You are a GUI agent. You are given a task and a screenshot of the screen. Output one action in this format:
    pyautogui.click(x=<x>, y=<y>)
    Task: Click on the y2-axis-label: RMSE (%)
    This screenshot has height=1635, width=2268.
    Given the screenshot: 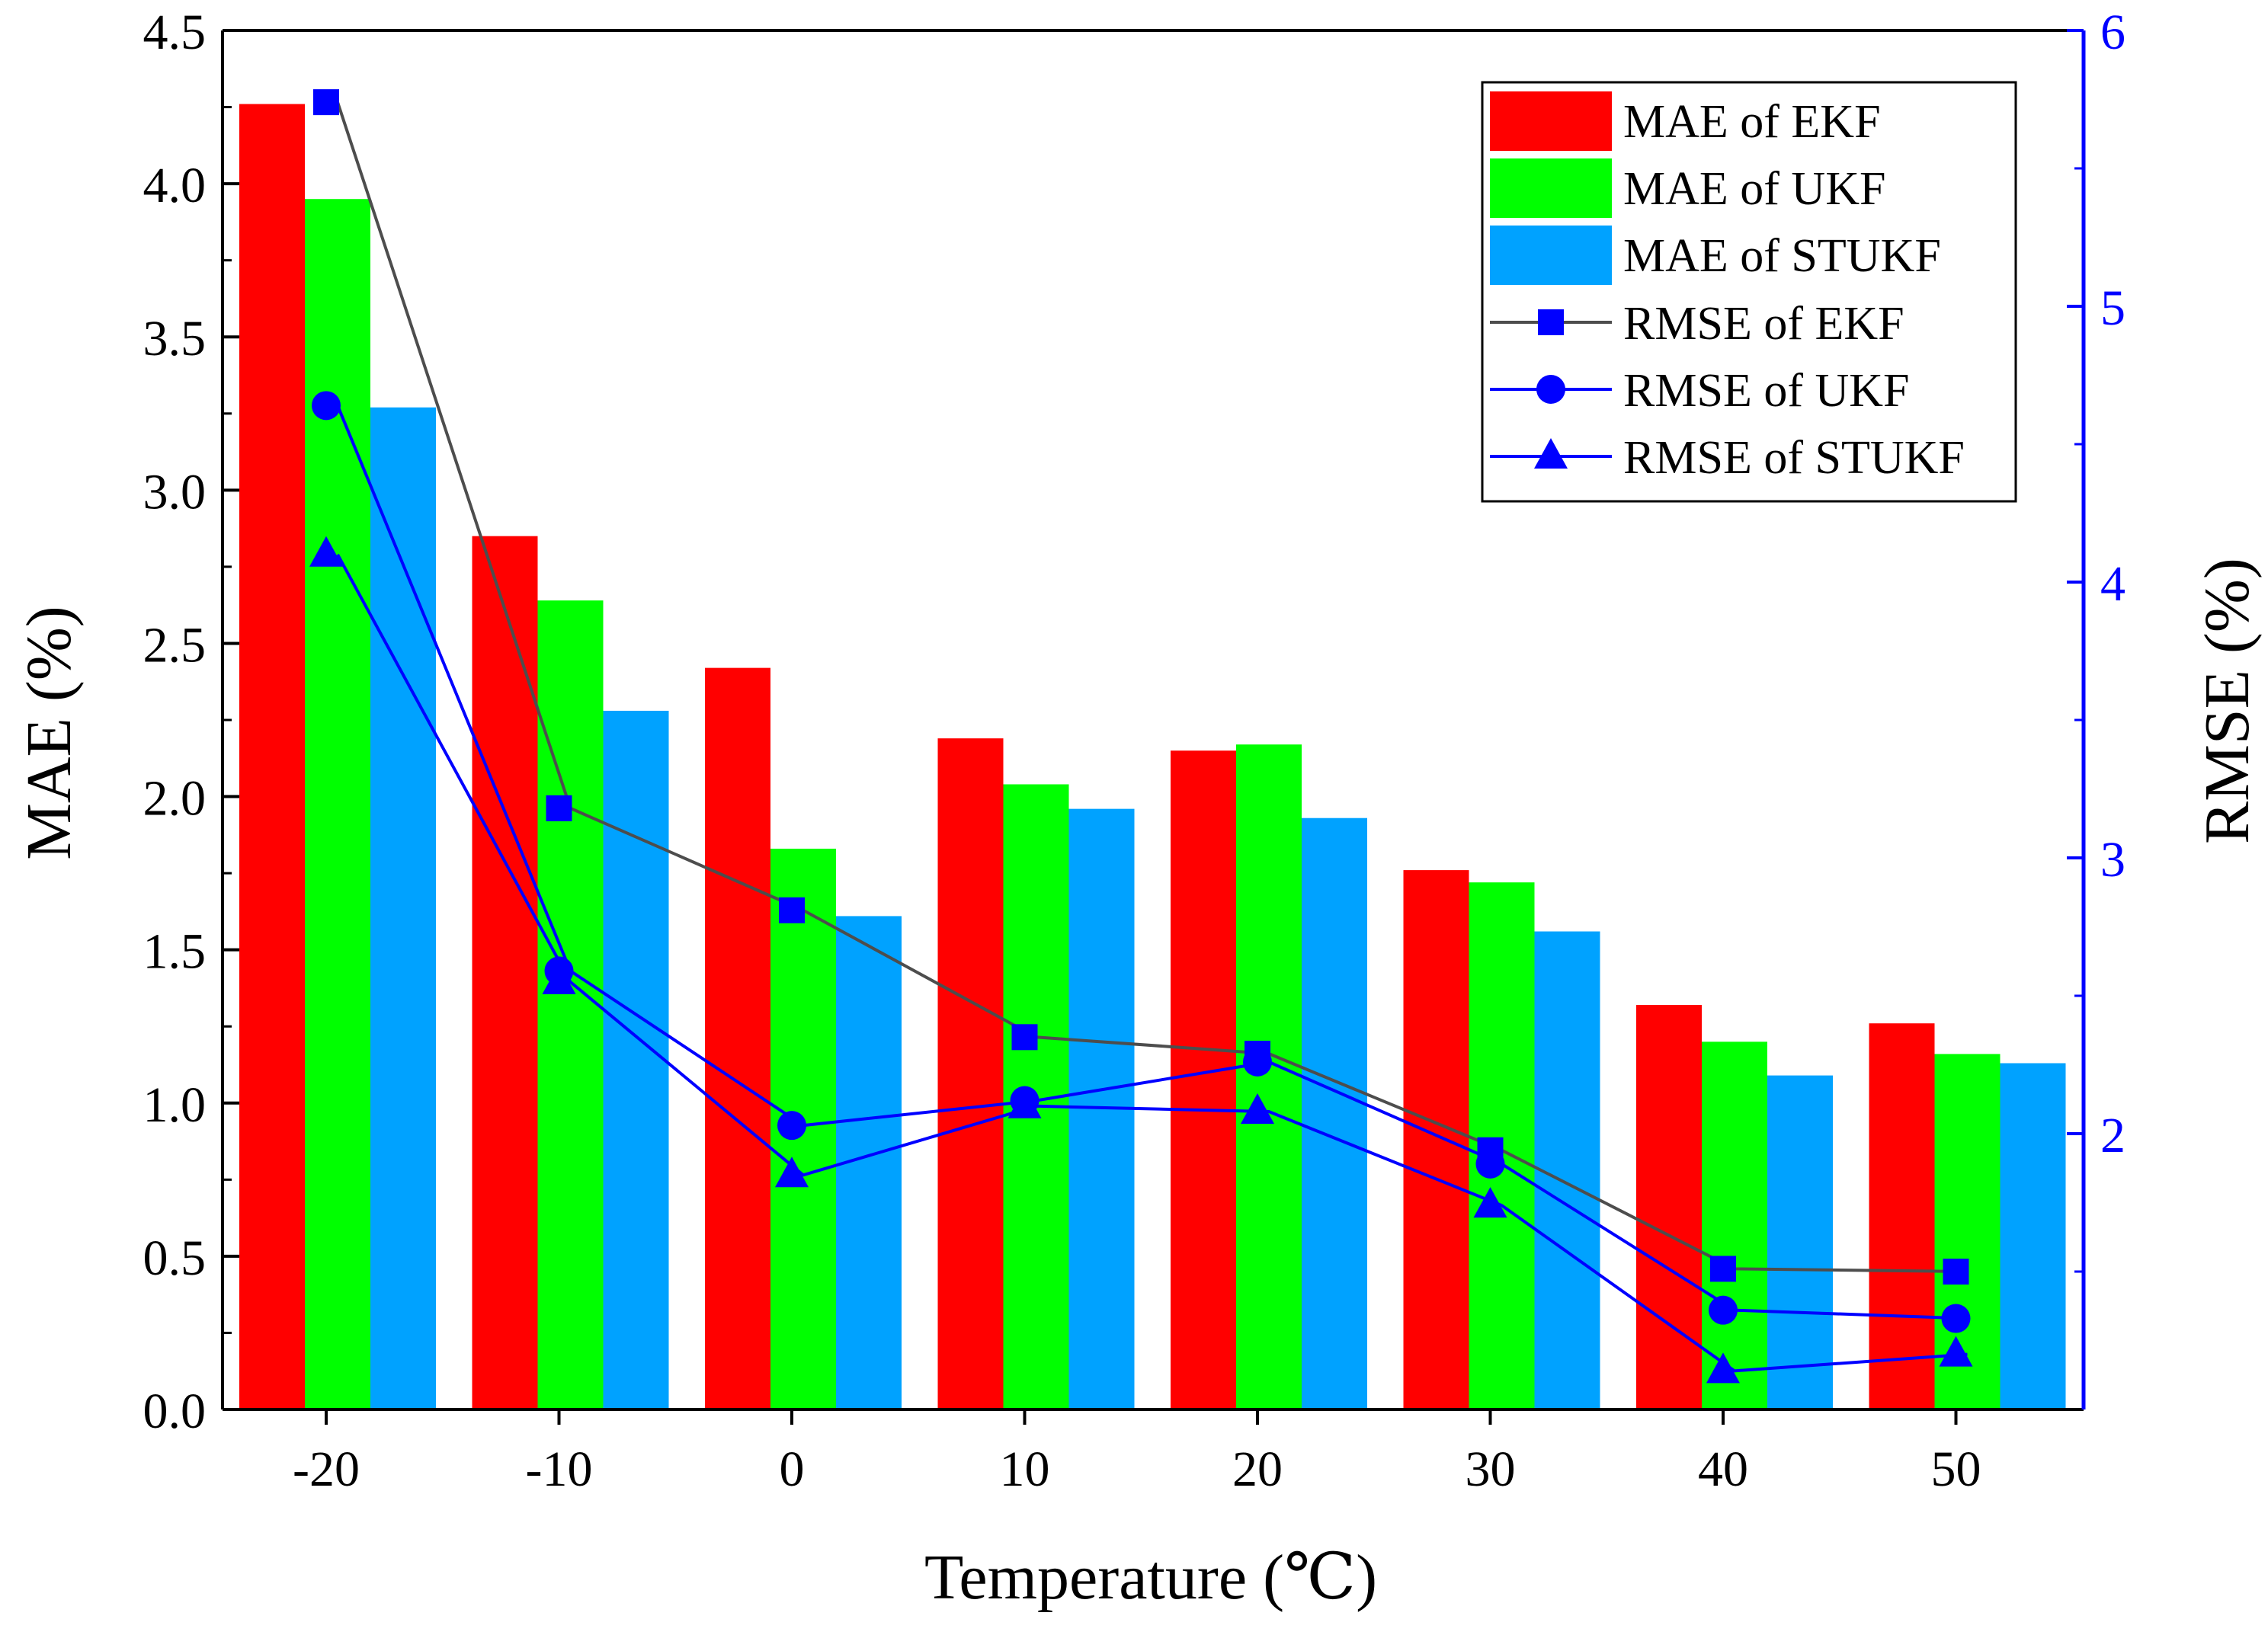 What is the action you would take?
    pyautogui.click(x=2227, y=701)
    